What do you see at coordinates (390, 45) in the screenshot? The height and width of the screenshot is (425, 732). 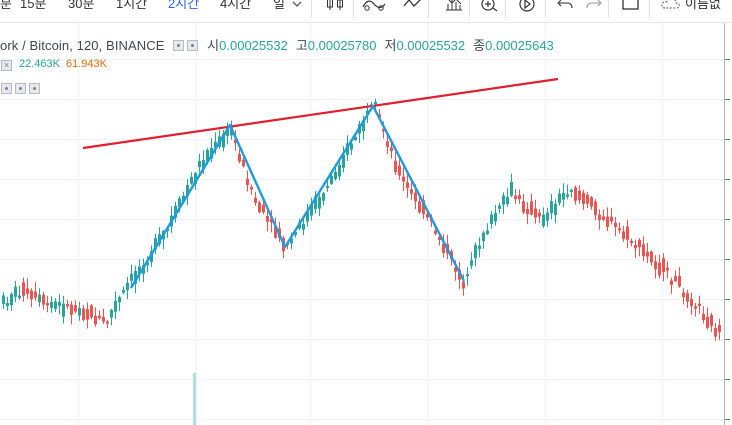 I see `low-label: 저` at bounding box center [390, 45].